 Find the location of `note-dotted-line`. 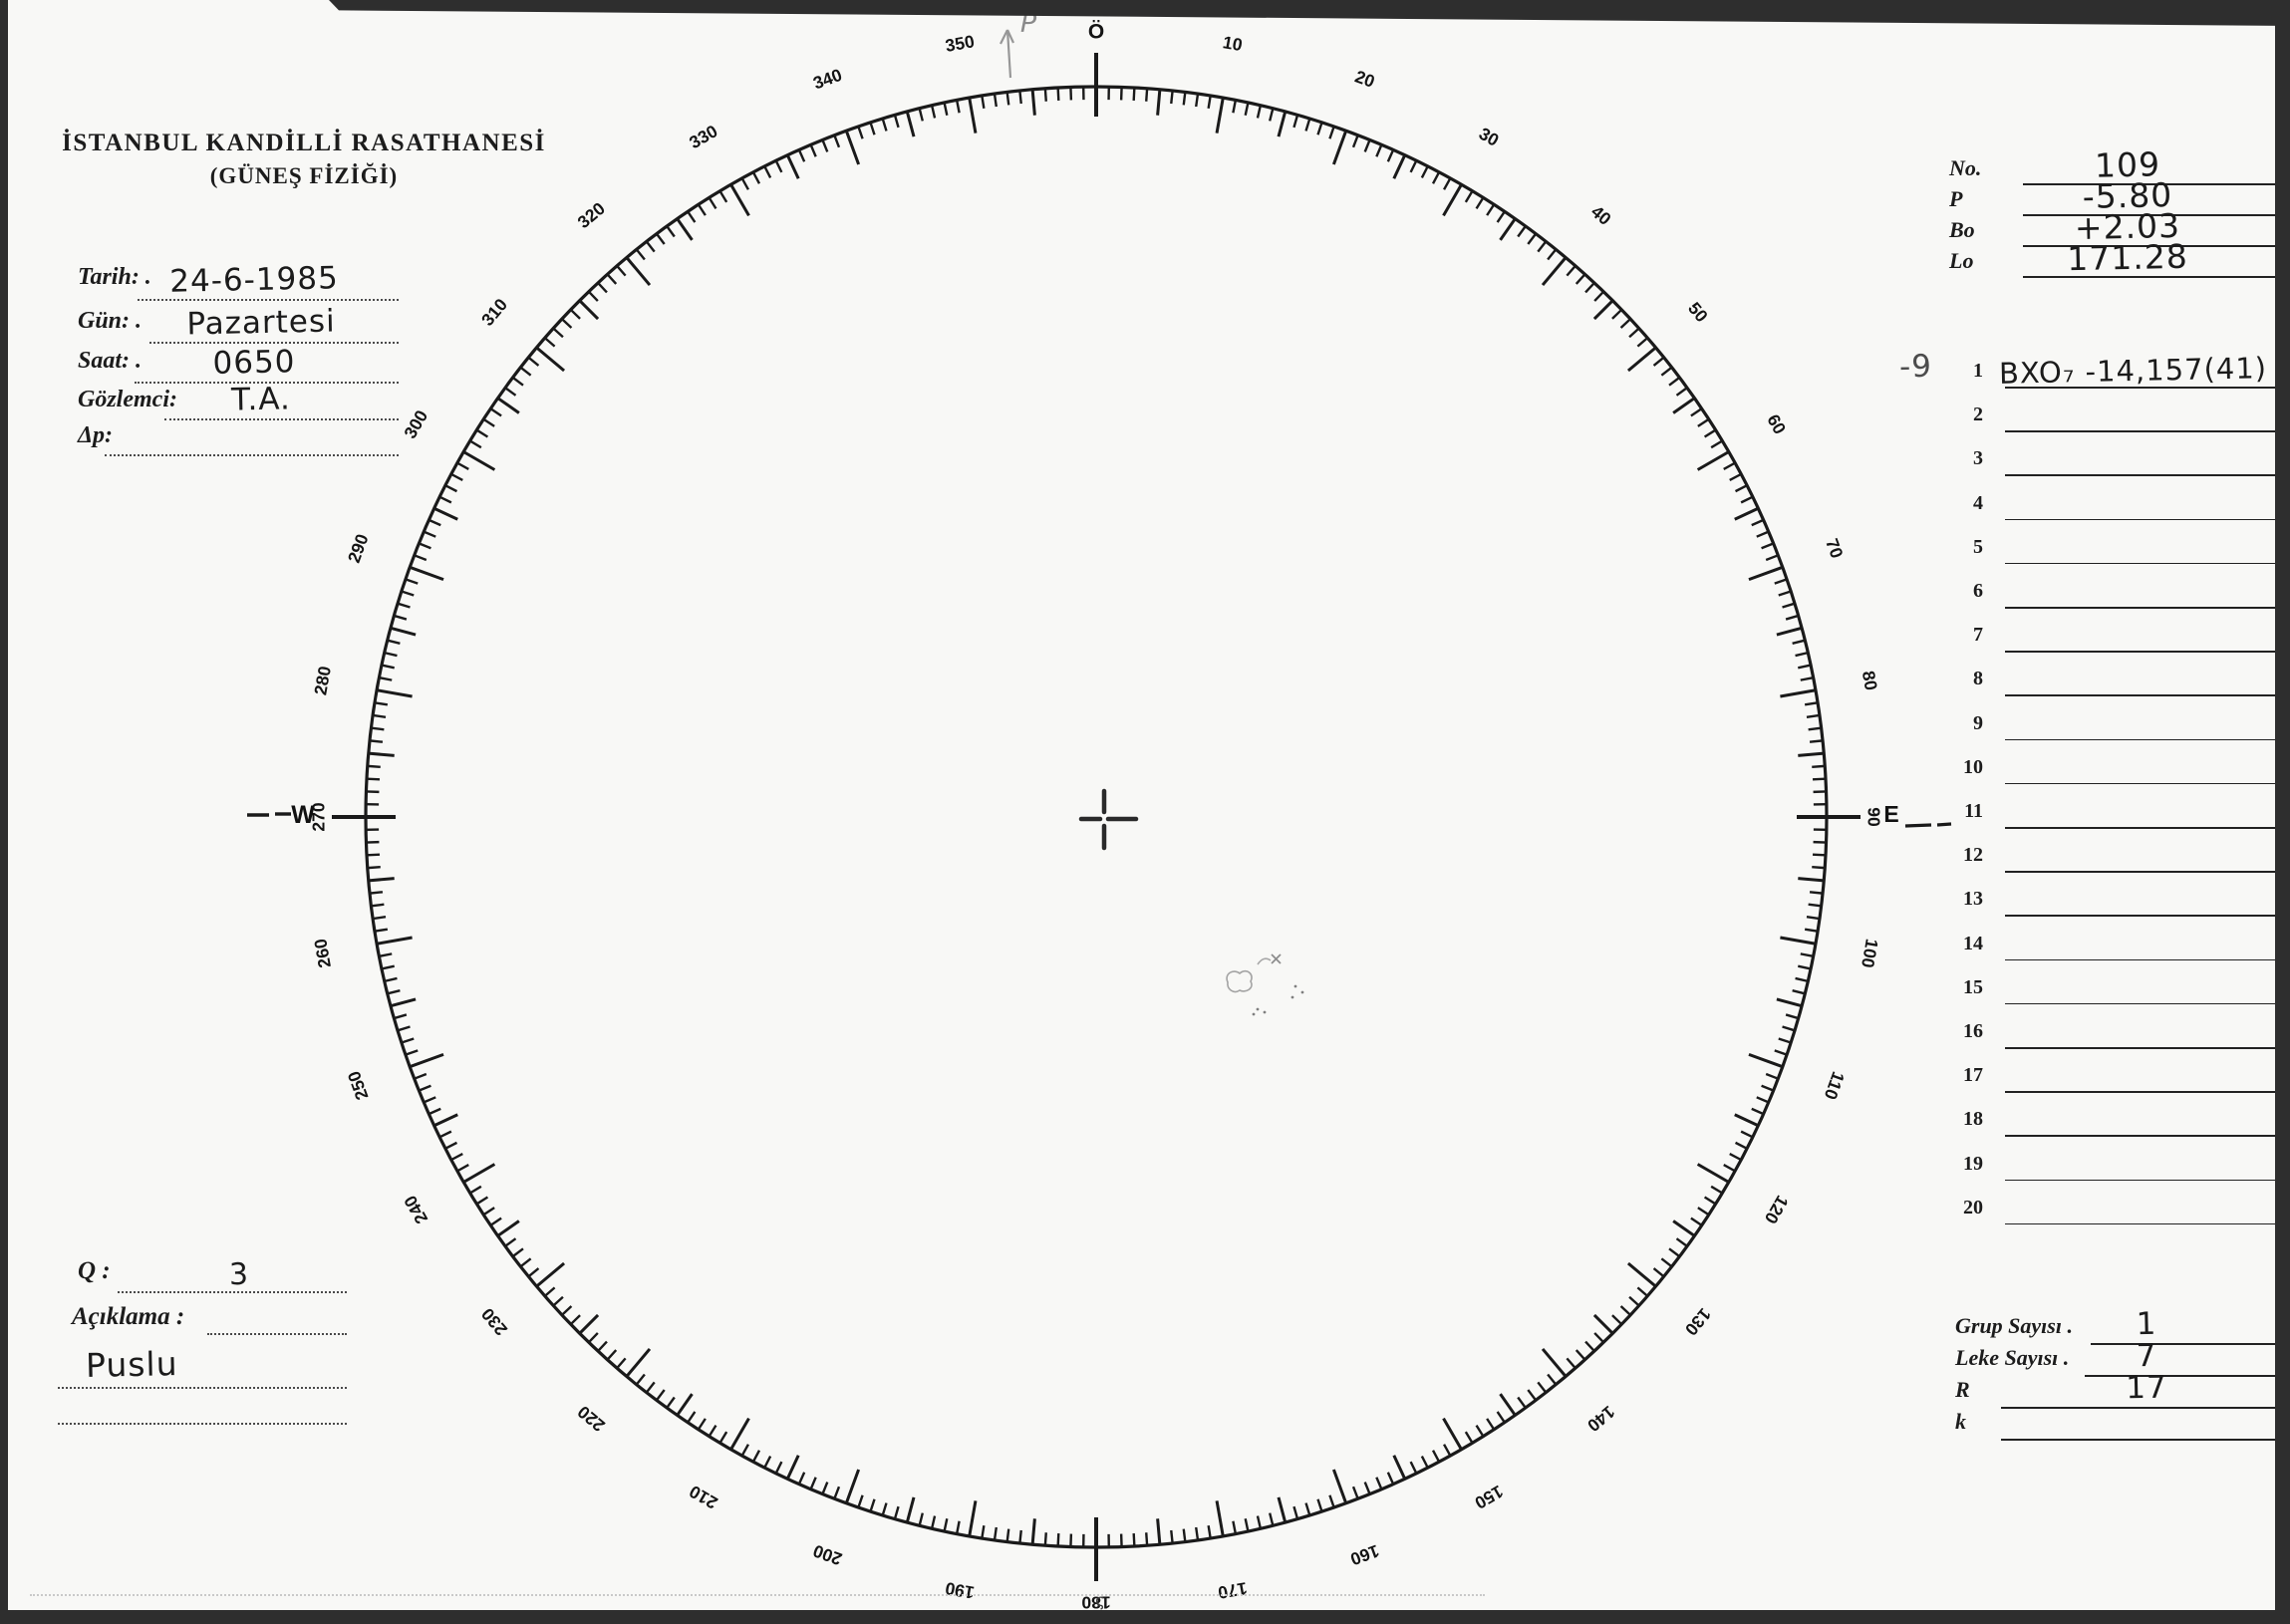

note-dotted-line is located at coordinates (203, 1388).